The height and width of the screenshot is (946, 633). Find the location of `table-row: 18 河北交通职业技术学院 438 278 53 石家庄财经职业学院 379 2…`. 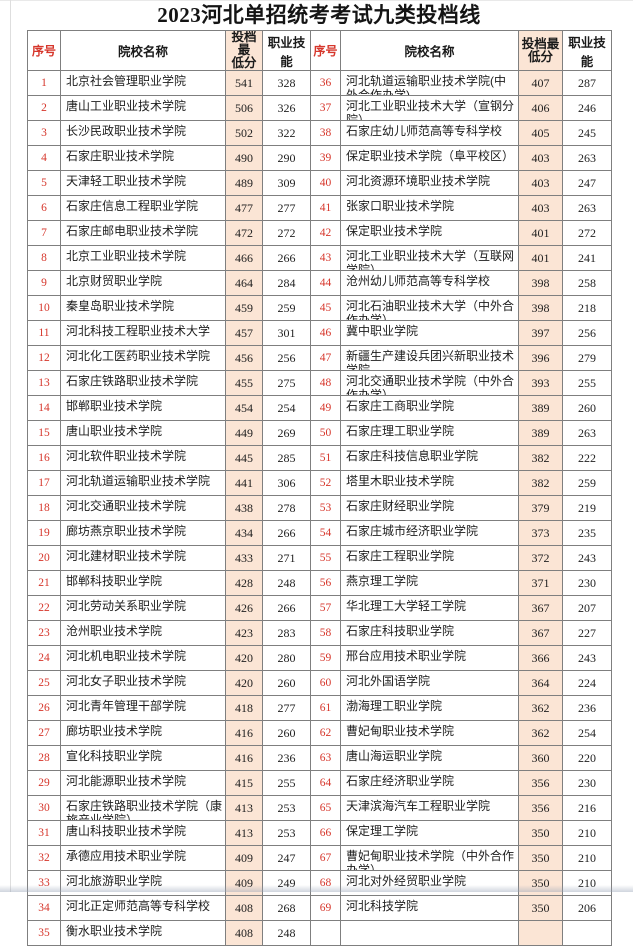

table-row: 18 河北交通职业技术学院 438 278 53 石家庄财经职业学院 379 2… is located at coordinates (319, 508).